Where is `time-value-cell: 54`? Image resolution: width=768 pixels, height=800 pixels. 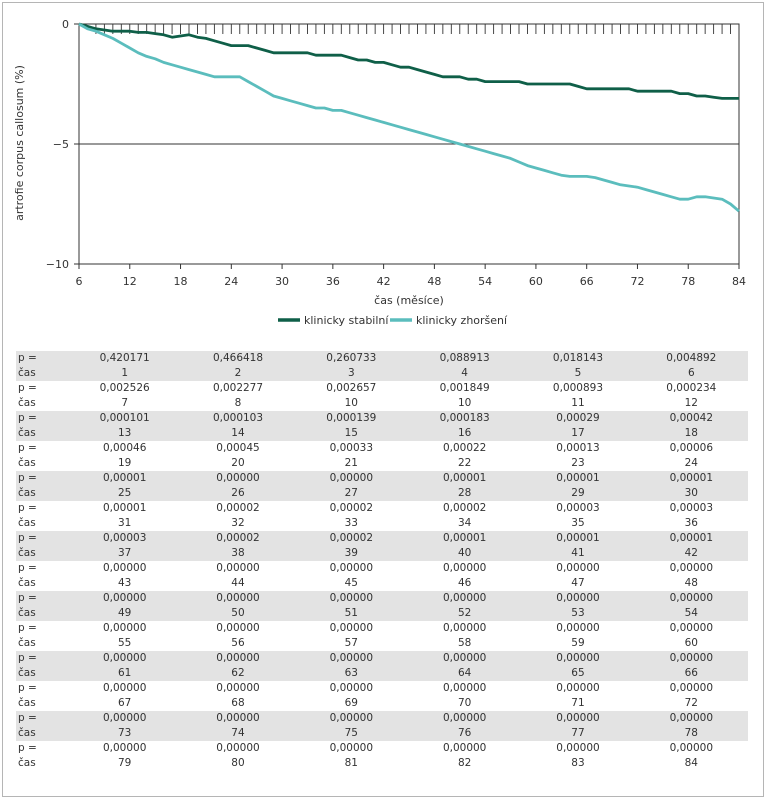
time-value-cell: 54 is located at coordinates (691, 613).